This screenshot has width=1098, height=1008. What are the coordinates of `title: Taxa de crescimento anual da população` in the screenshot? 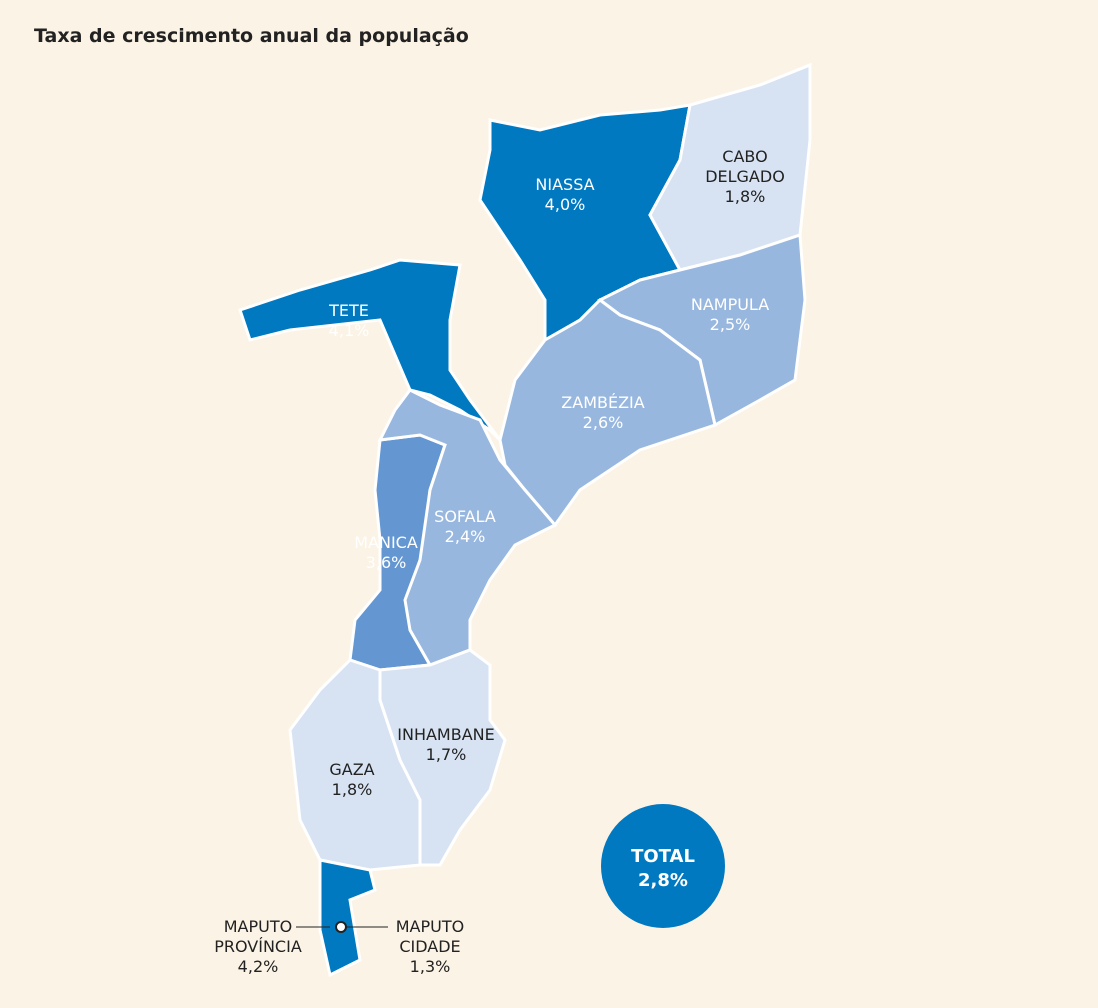 It's located at (251, 36).